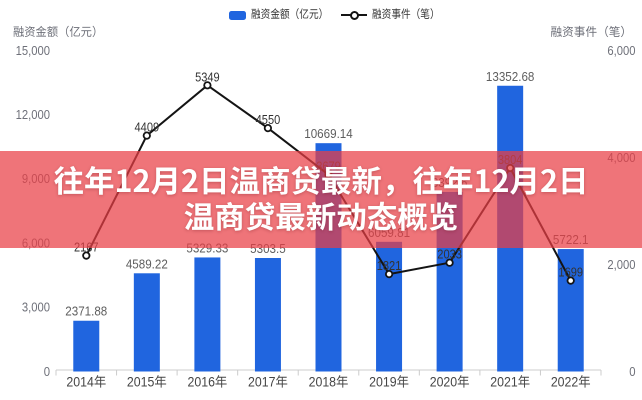  I want to click on line-value-label: 1821, so click(389, 266).